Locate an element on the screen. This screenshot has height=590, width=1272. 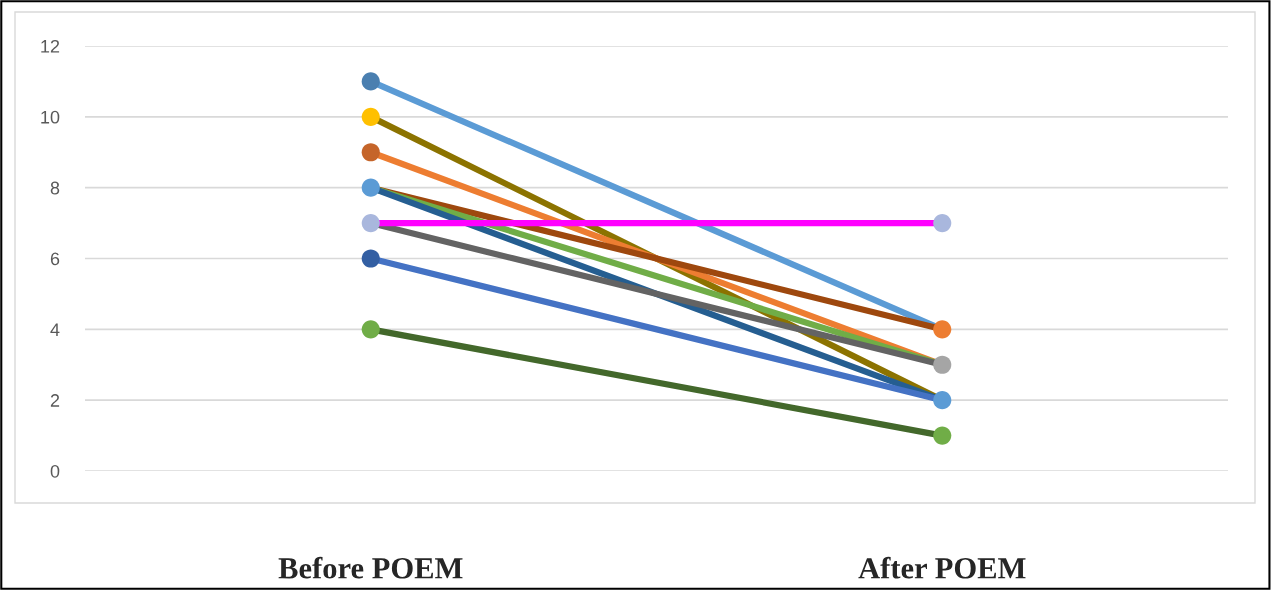
y-tick-label: 10 is located at coordinates (50, 117).